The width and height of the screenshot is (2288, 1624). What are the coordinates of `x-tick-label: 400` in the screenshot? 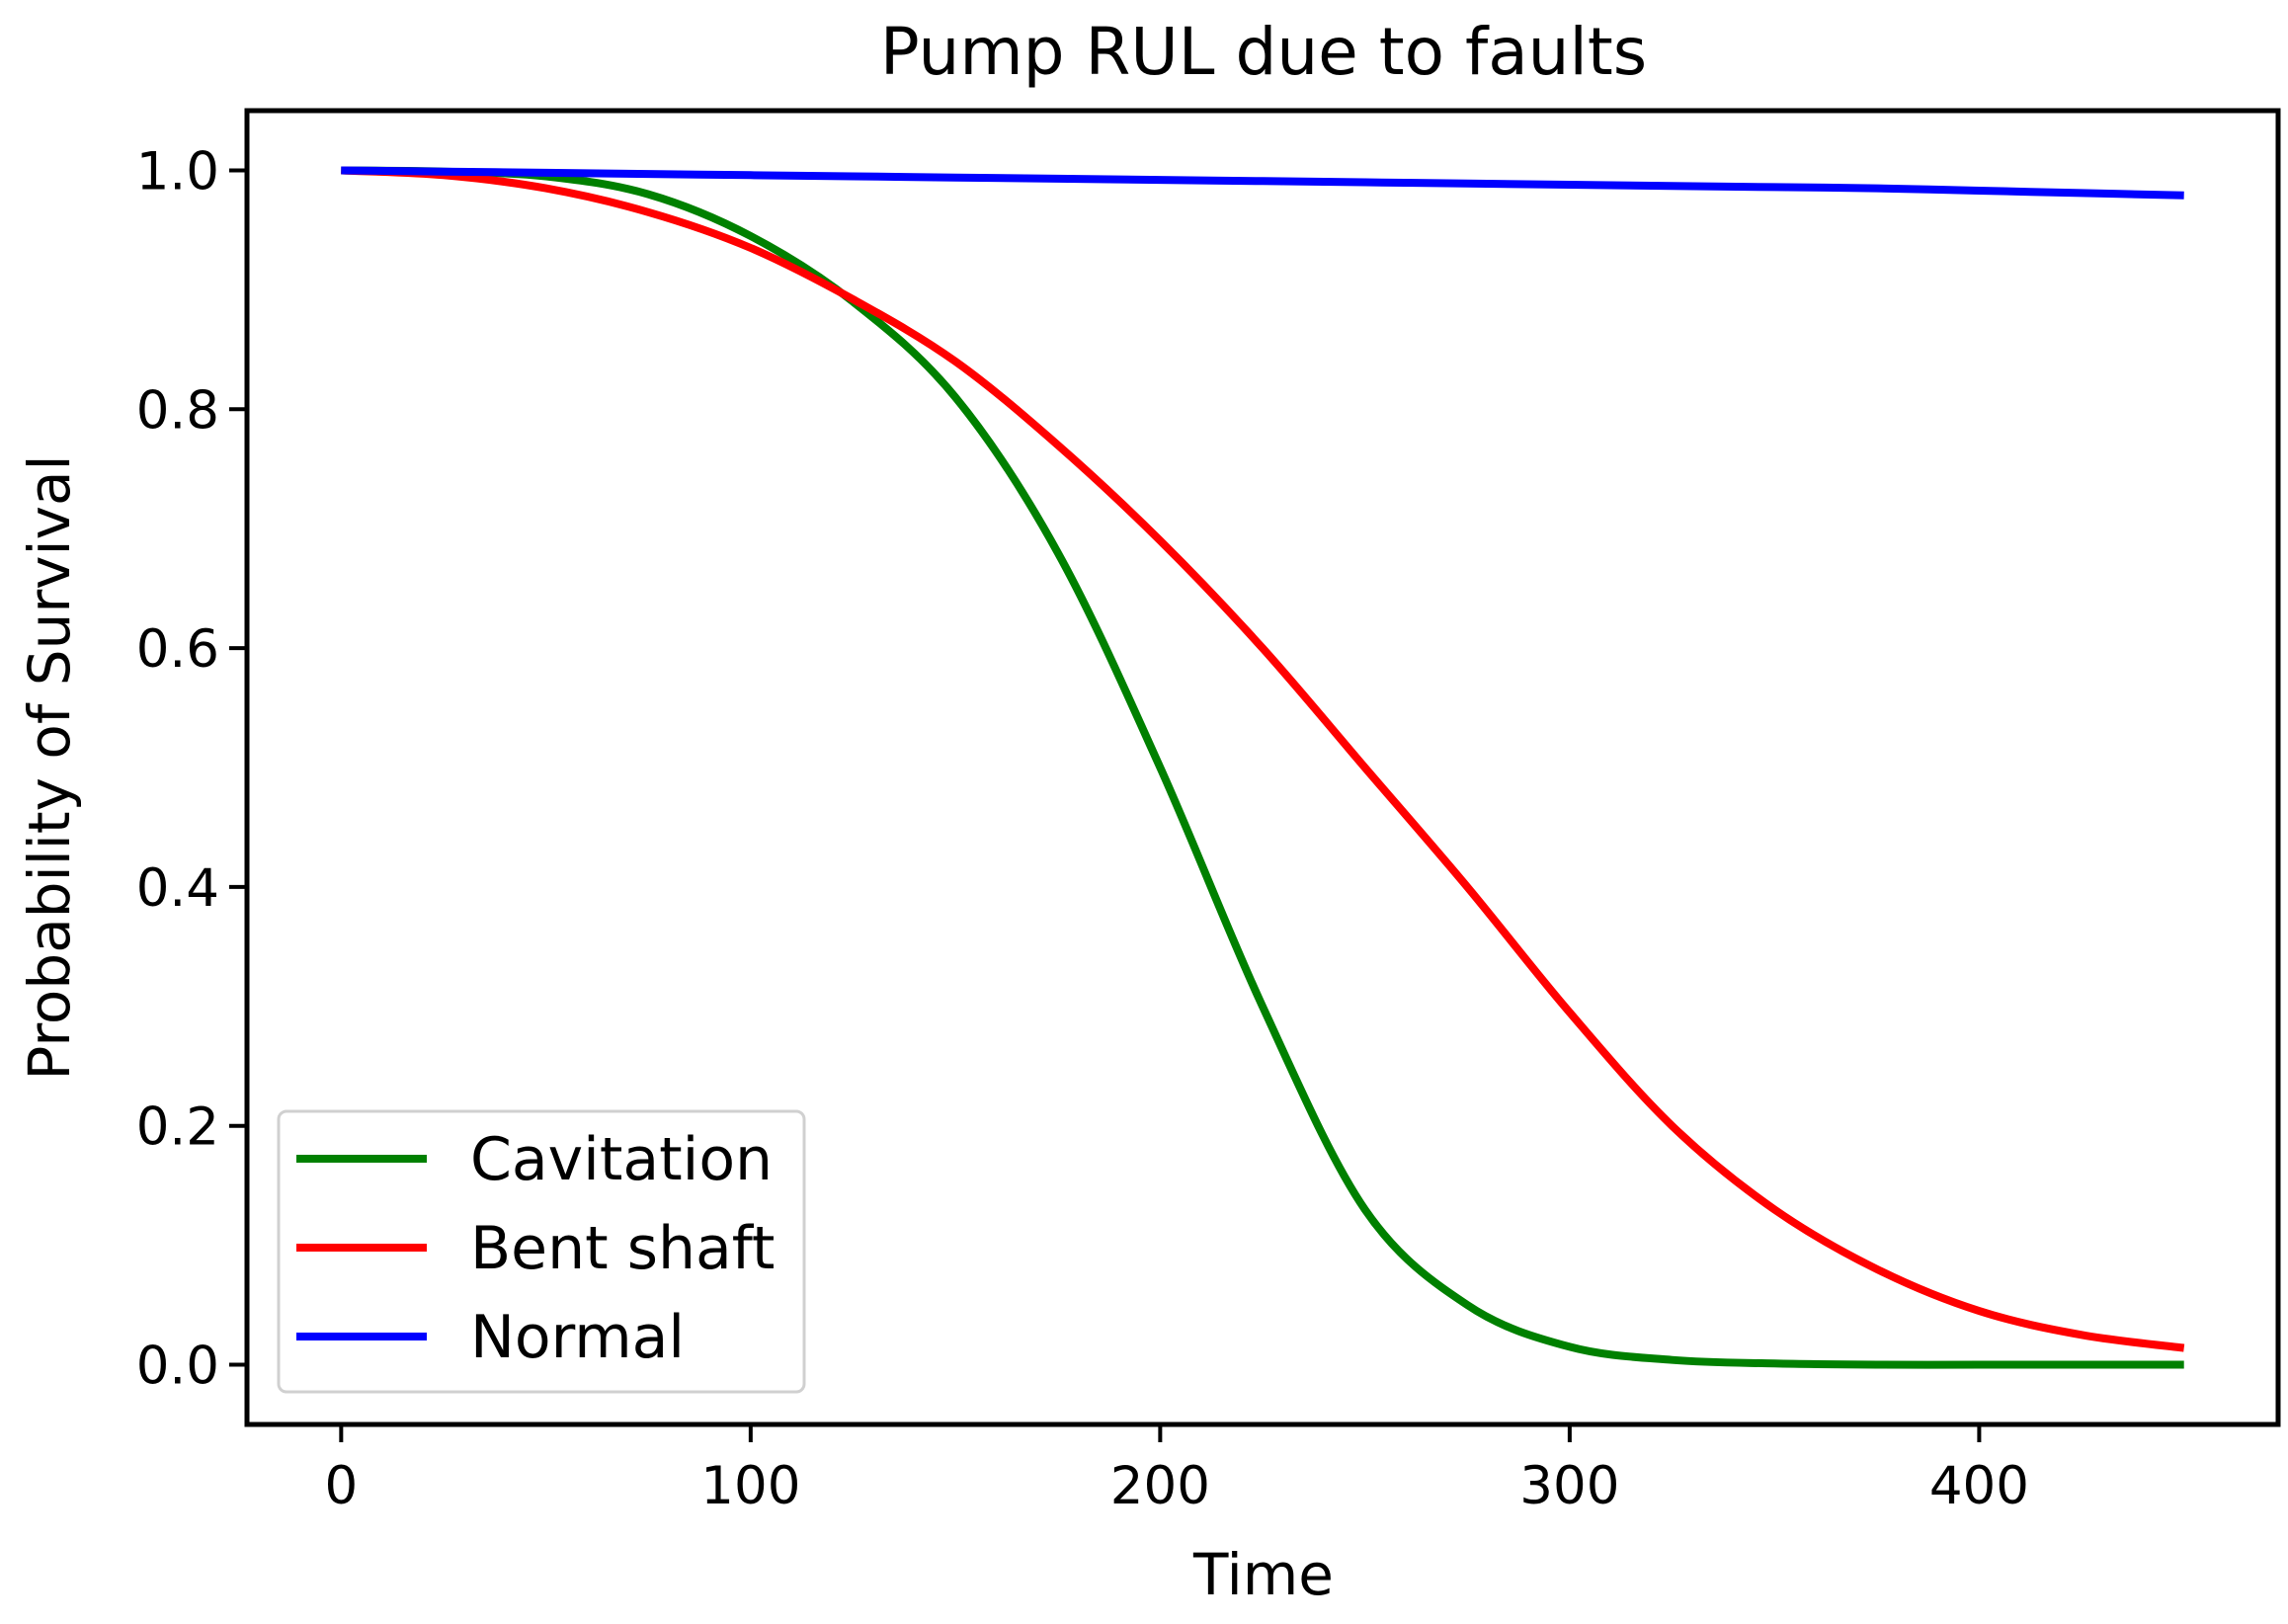 It's located at (1979, 1486).